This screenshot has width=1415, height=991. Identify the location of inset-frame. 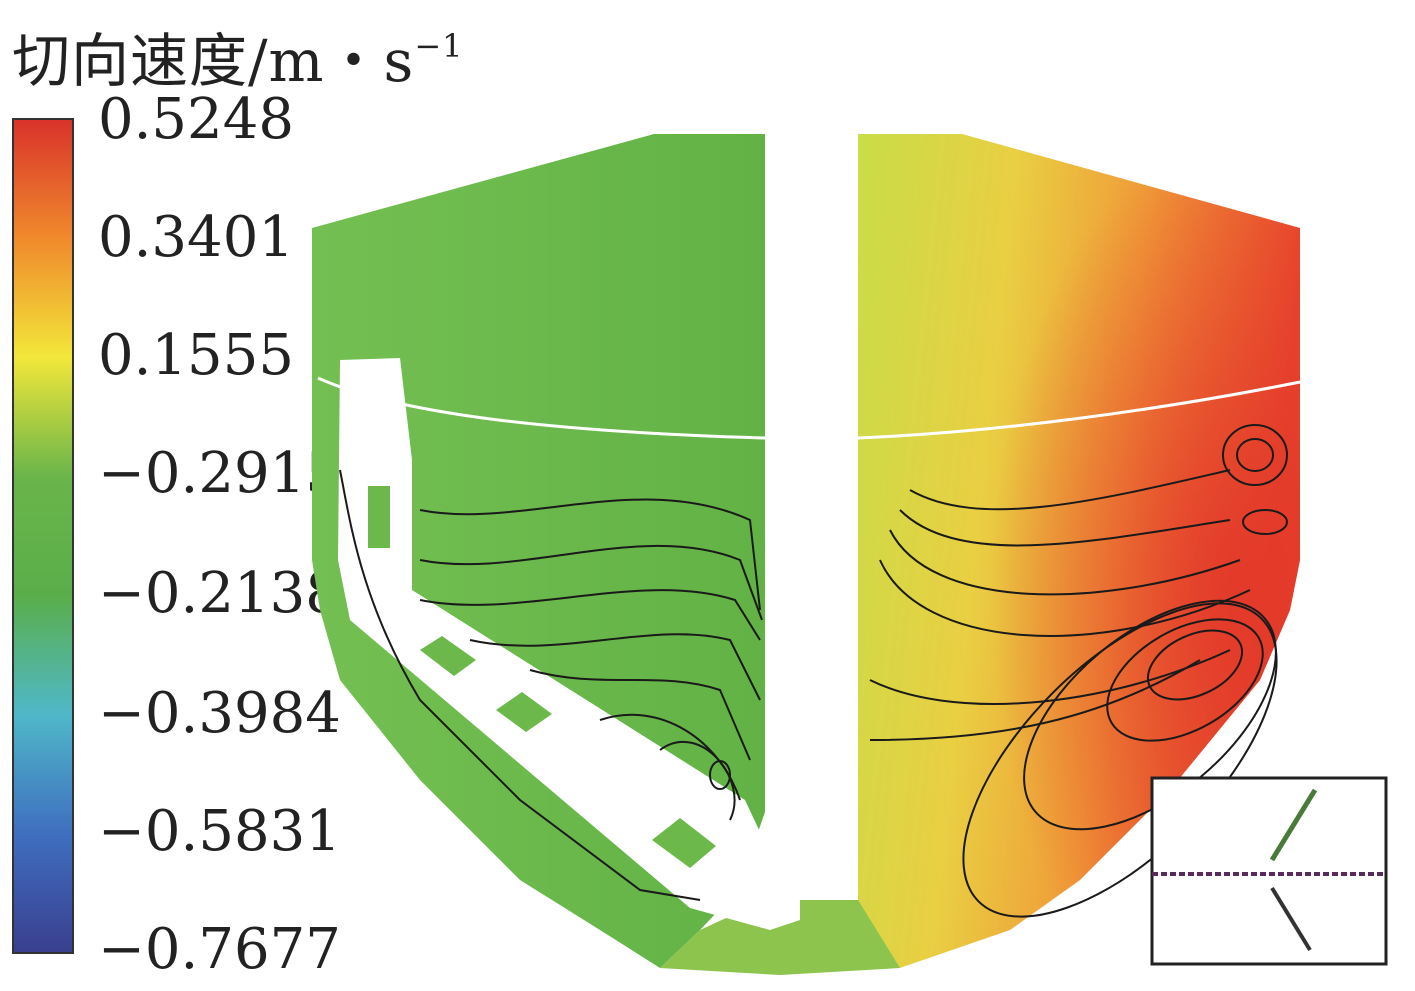
(1269, 871).